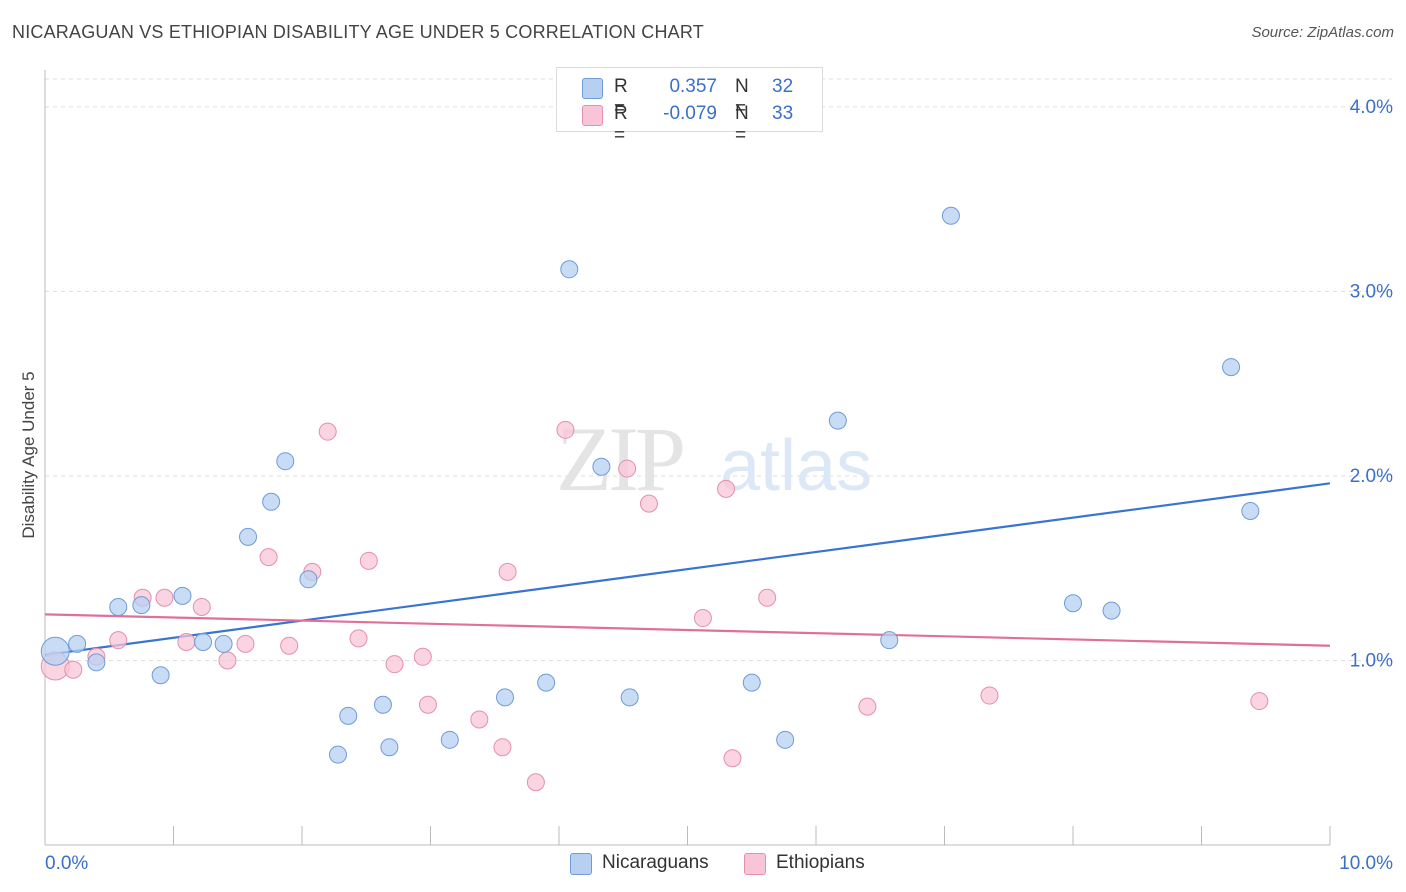  Describe the element at coordinates (66, 863) in the screenshot. I see `x-tick-label: 0.0%` at that location.